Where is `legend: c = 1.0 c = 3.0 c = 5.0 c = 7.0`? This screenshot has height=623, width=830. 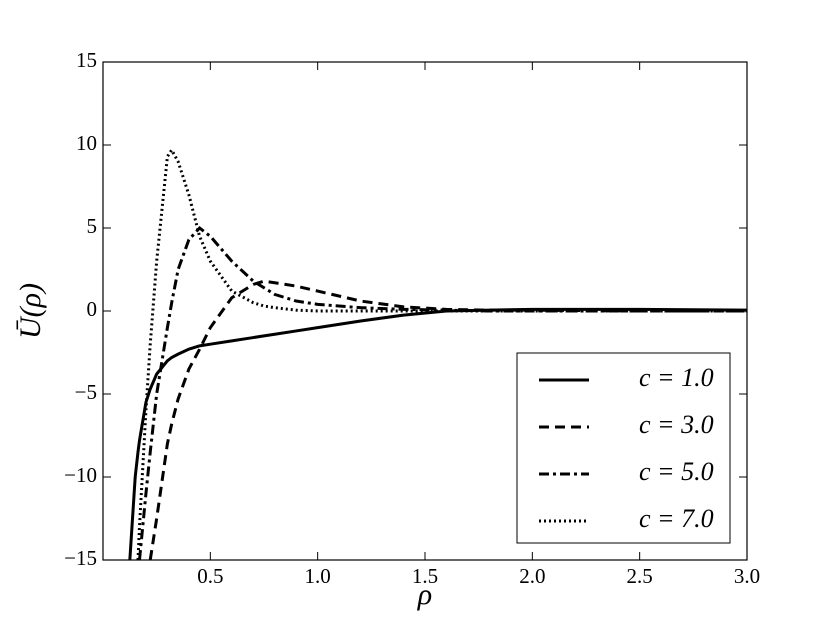
legend: c = 1.0 c = 3.0 c = 5.0 c = 7.0 is located at coordinates (623, 448).